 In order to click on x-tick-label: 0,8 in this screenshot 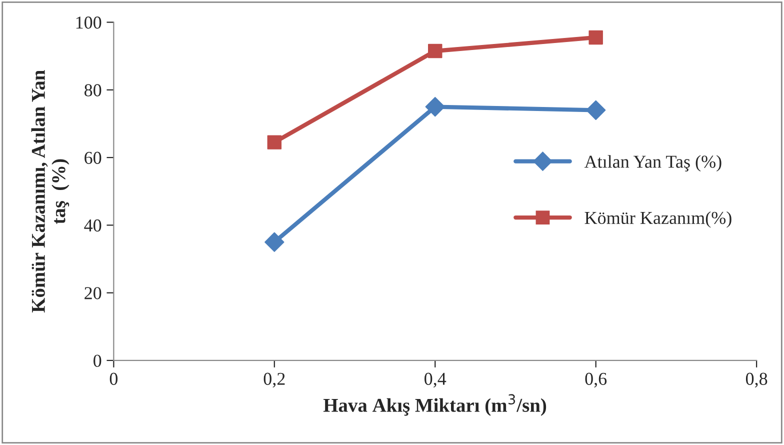, I will do `click(757, 380)`.